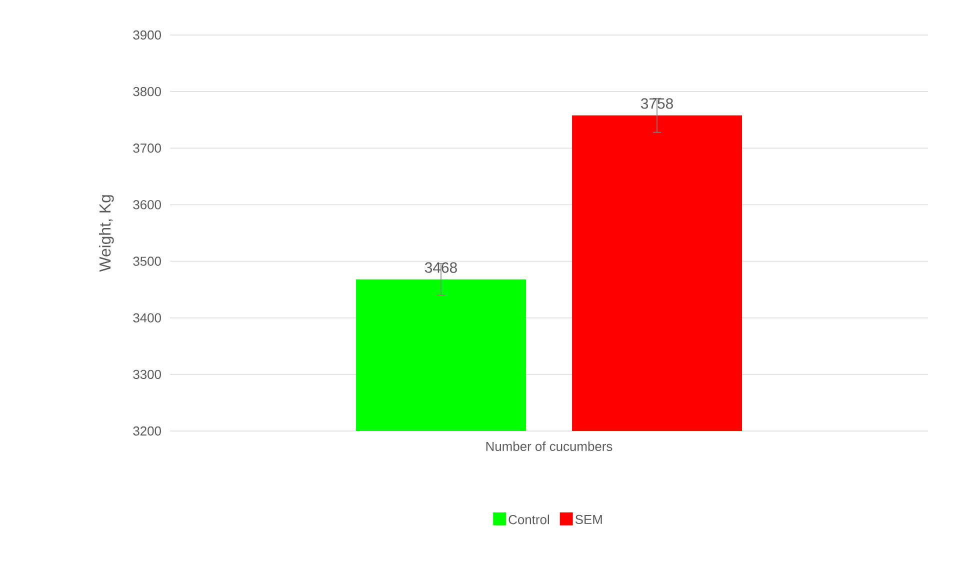 This screenshot has height=578, width=956. I want to click on x-tick-label: Number of cucumbers, so click(549, 446).